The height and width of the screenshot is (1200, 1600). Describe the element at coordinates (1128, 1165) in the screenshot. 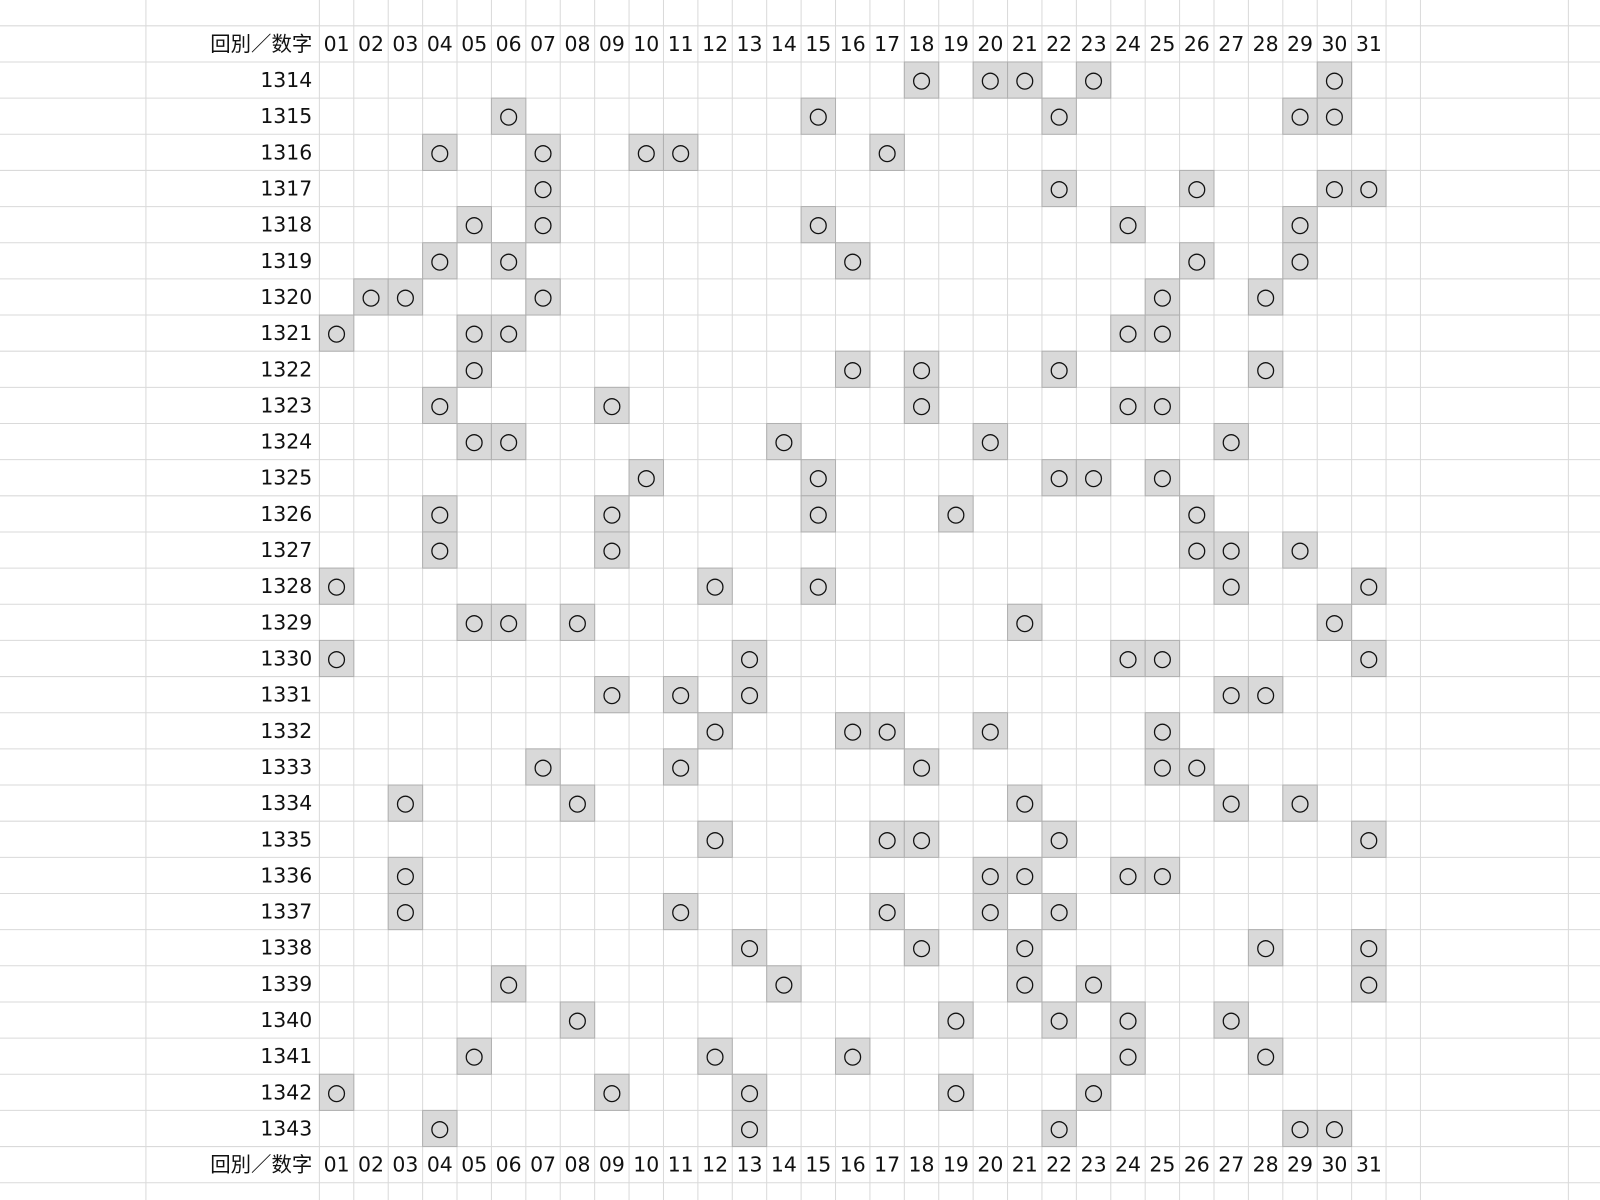

I see `footer-column: 24` at that location.